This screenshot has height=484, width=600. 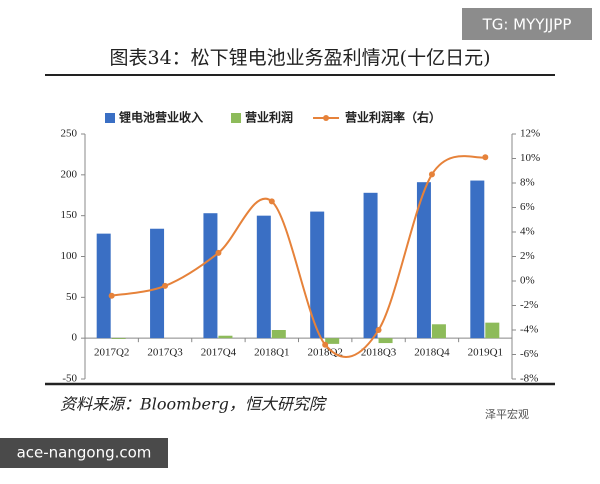 I want to click on y2-tick-label: -2%, so click(x=529, y=305).